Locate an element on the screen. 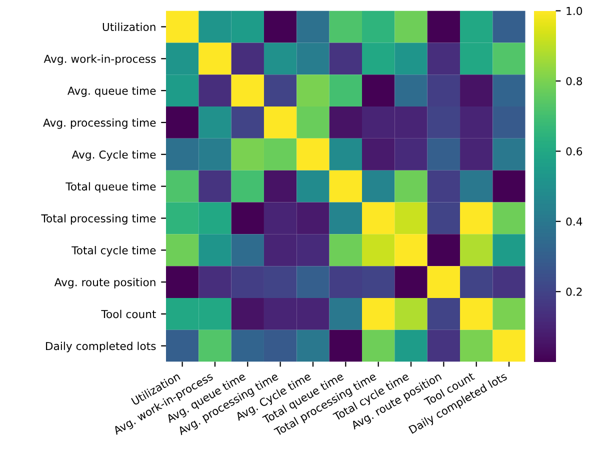  y-tick-label: Avg. processing time is located at coordinates (99, 123).